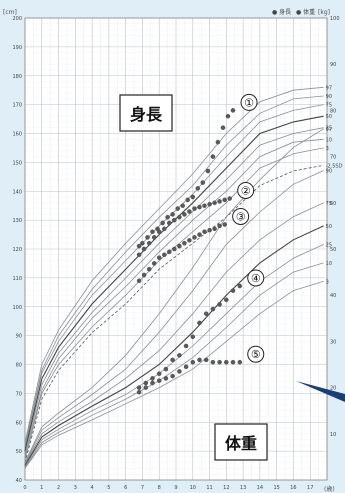  Describe the element at coordinates (327, 149) in the screenshot. I see `height-curve-label: 3` at that location.